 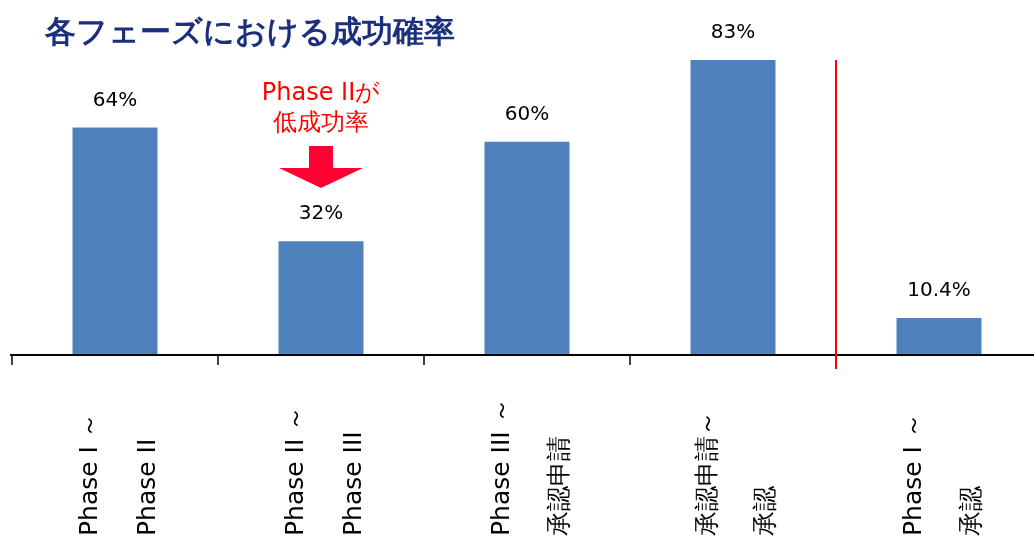 What do you see at coordinates (115, 98) in the screenshot?
I see `data-label: 64%` at bounding box center [115, 98].